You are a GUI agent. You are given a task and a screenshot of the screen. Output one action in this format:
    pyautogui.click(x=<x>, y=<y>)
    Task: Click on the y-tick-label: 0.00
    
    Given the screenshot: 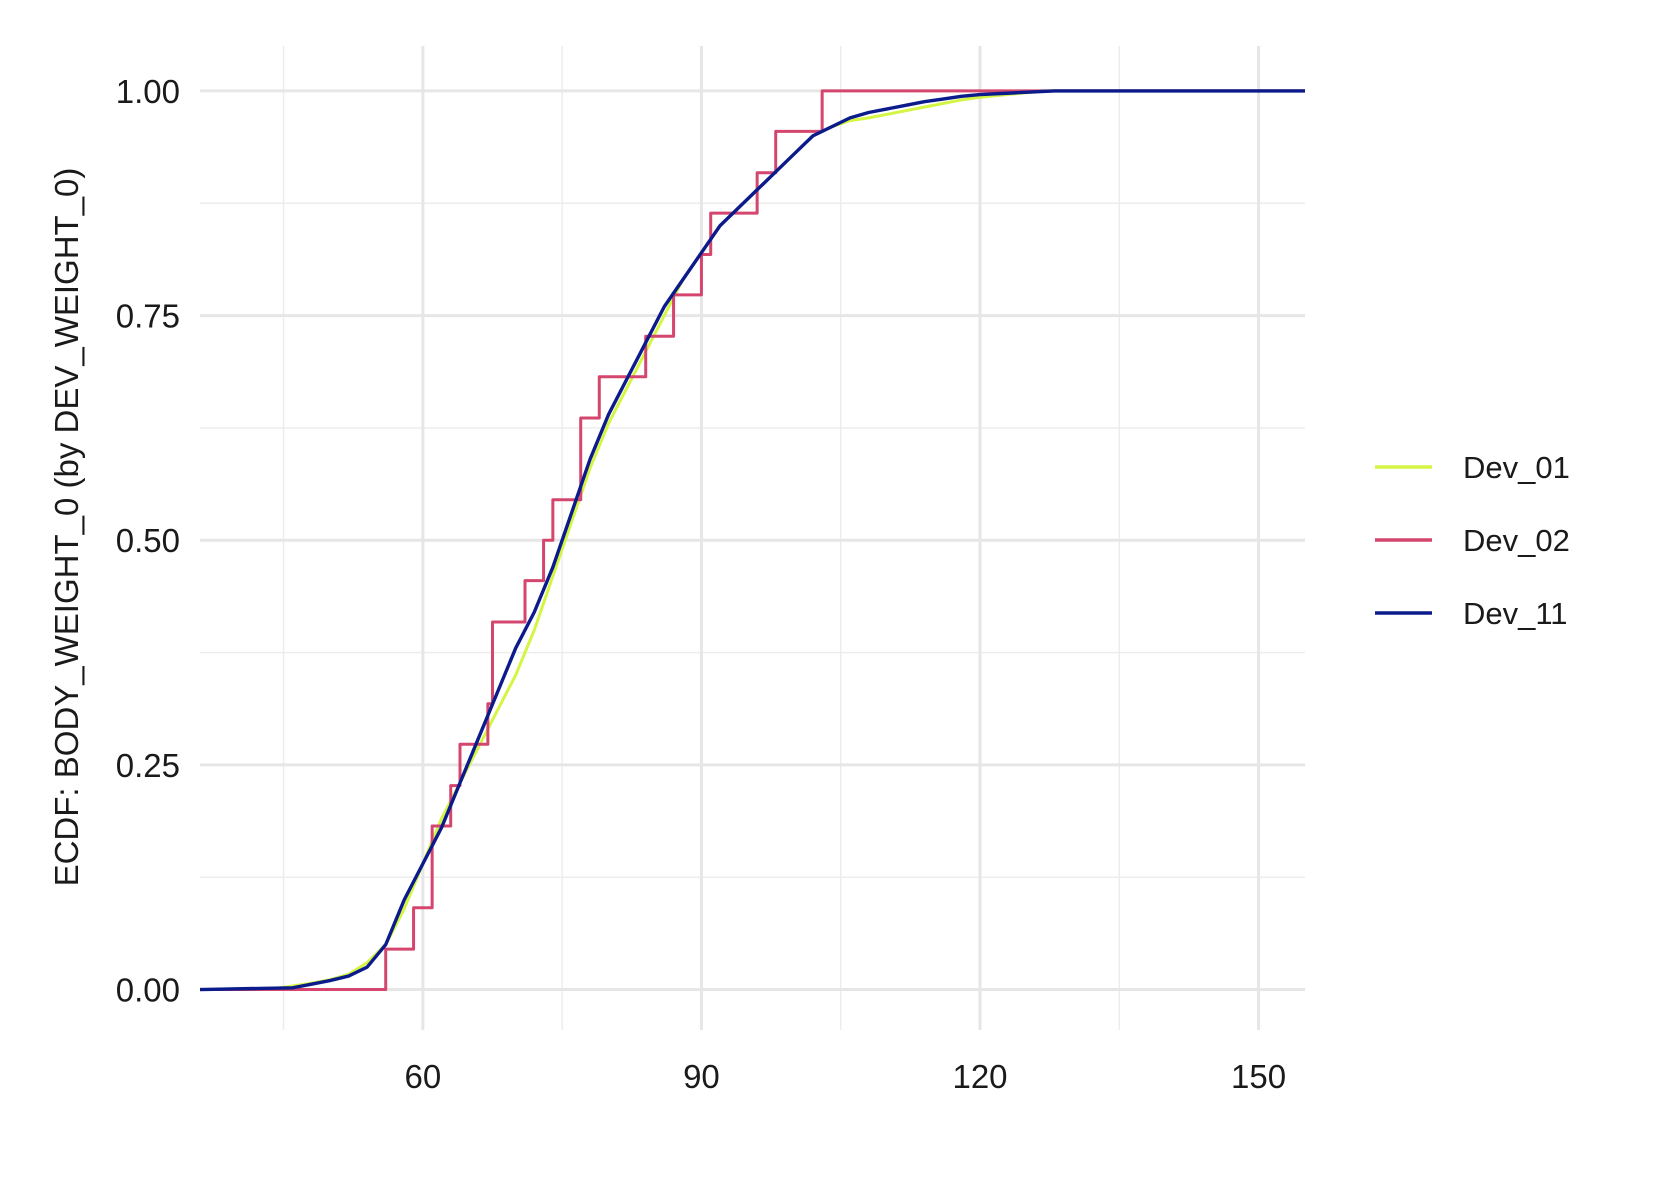 What is the action you would take?
    pyautogui.click(x=148, y=990)
    